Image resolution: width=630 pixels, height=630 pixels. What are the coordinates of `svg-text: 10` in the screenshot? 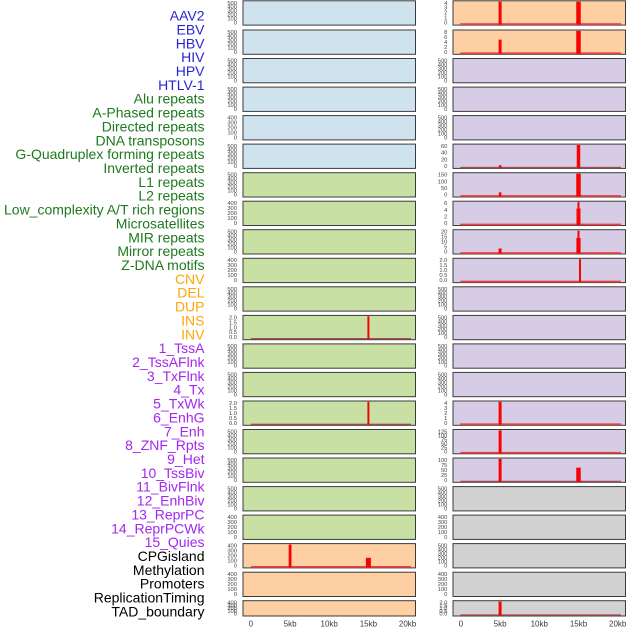 It's located at (444, 243).